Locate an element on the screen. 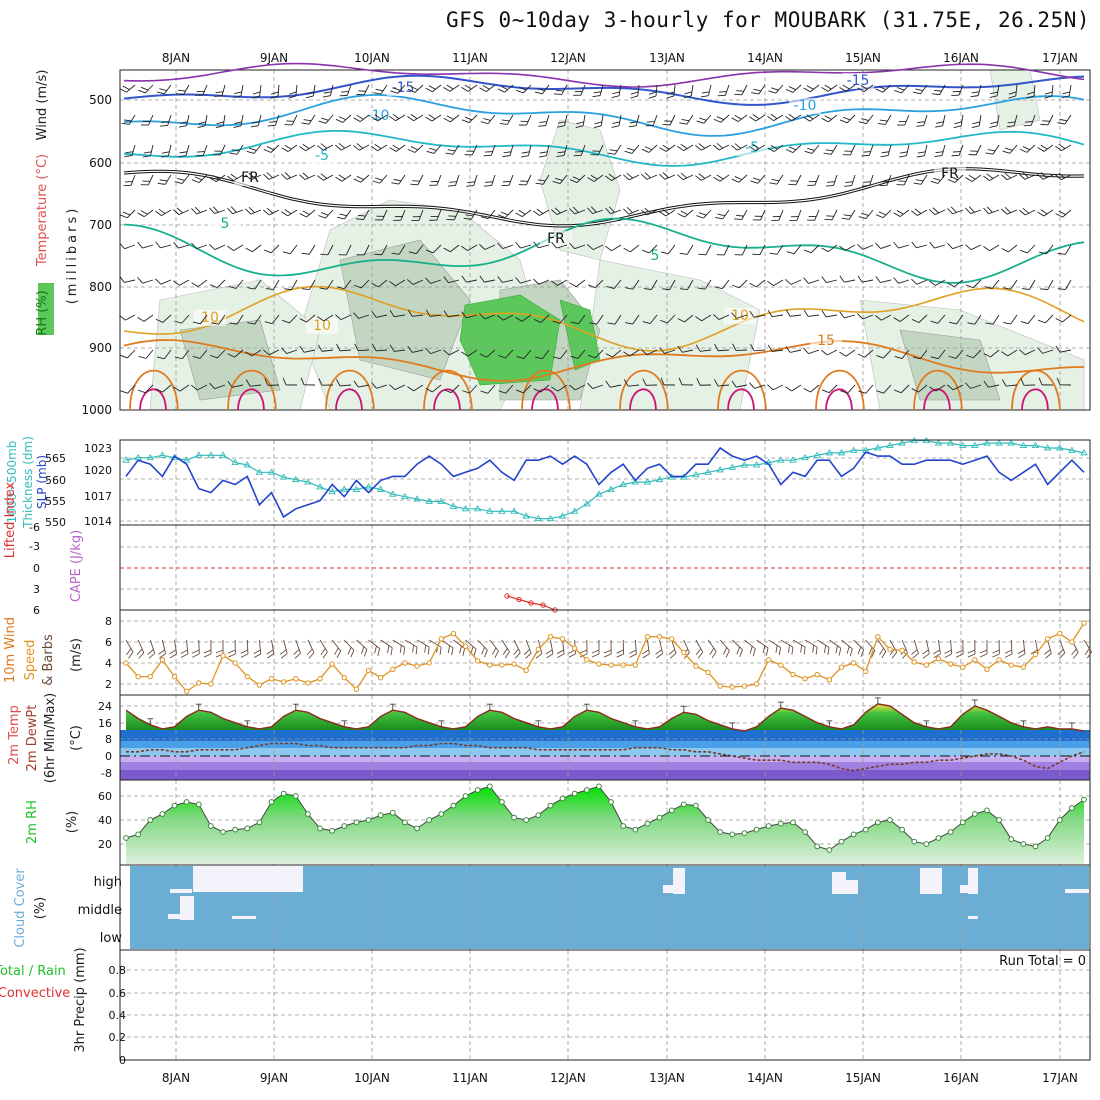  rh2m-ylabel-2: (%) is located at coordinates (72, 822).